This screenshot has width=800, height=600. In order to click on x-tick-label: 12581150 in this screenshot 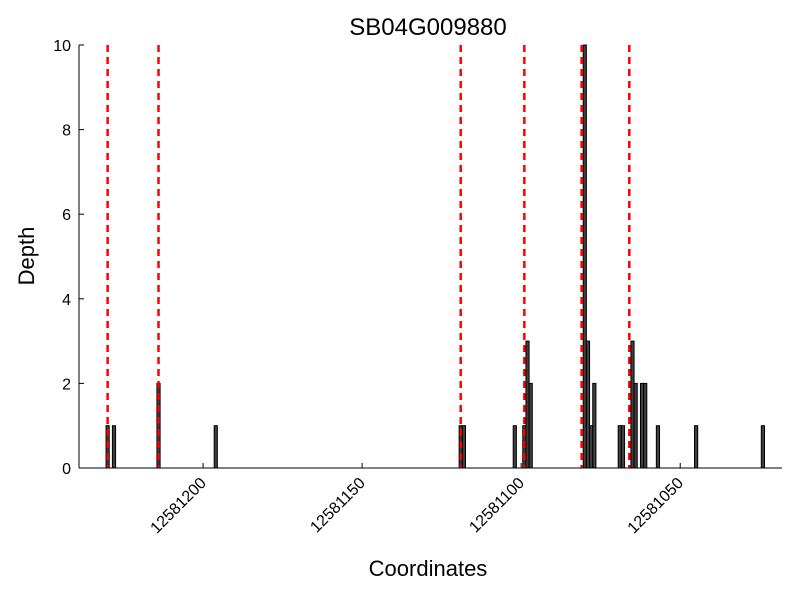, I will do `click(338, 506)`.